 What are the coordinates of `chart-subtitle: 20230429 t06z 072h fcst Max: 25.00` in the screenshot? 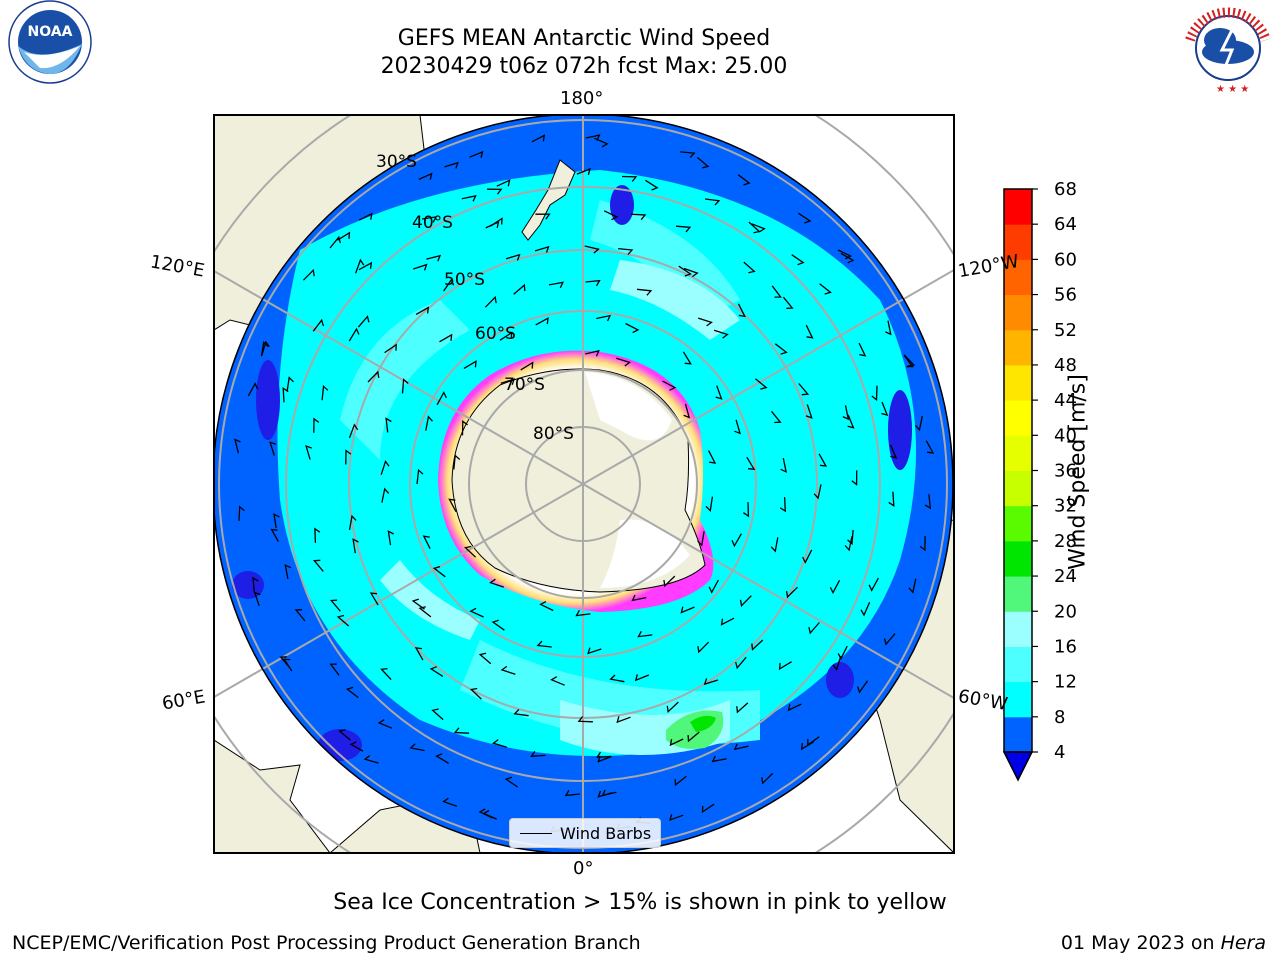 It's located at (584, 66).